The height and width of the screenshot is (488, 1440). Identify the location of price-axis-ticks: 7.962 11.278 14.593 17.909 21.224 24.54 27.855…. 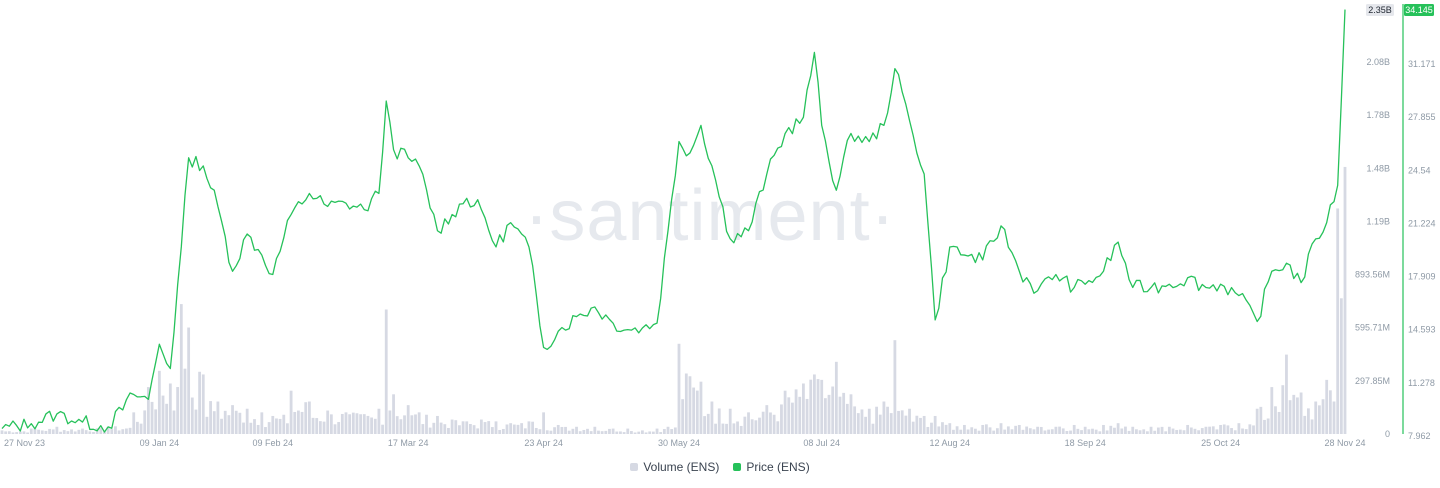
(1422, 250).